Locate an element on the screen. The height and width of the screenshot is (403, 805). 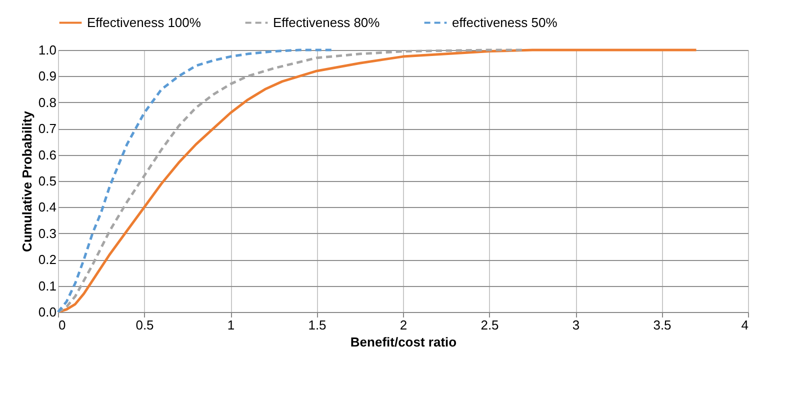
y-tick-label: 0.5 is located at coordinates (47, 181).